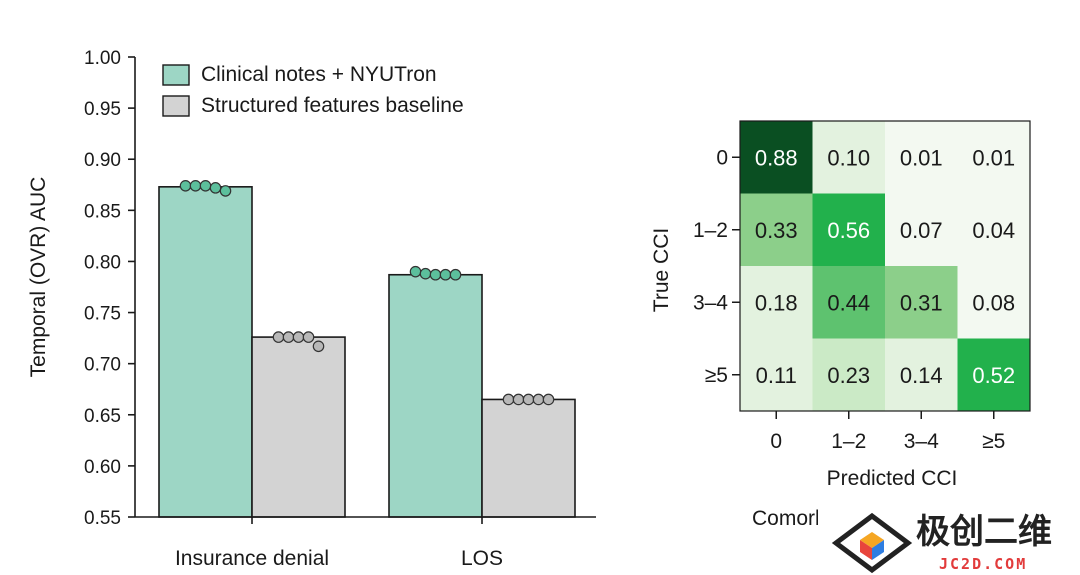  Describe the element at coordinates (102, 467) in the screenshot. I see `y-tick-label: 0.60` at that location.